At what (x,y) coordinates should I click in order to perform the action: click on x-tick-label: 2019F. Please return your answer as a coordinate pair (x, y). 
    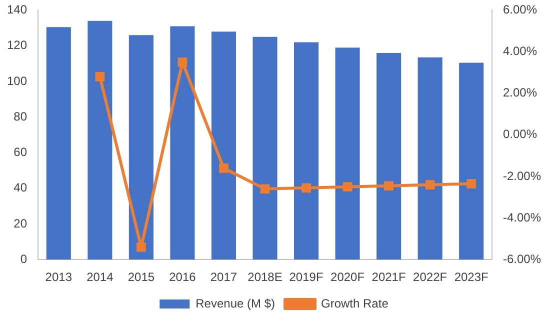
    Looking at the image, I should click on (306, 277).